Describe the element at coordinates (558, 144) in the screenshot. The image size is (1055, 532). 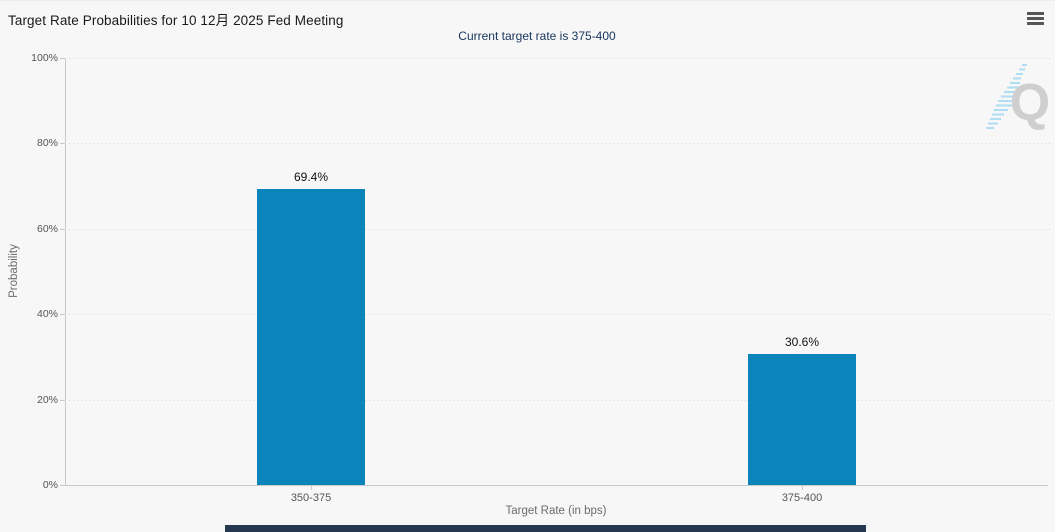
I see `y-gridline-80%` at that location.